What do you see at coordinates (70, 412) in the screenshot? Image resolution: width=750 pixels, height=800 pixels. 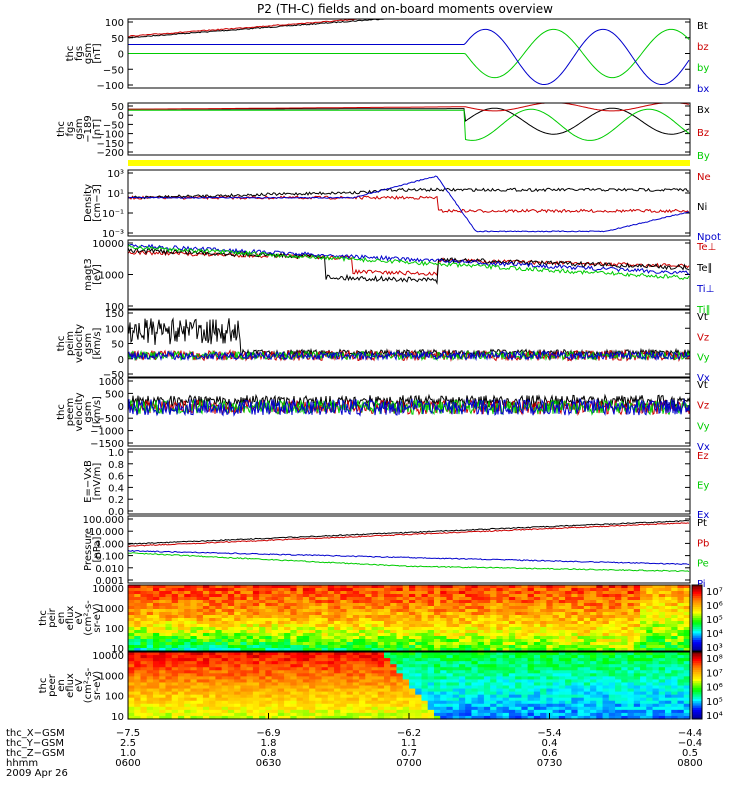 I see `ylabel-line: peem` at bounding box center [70, 412].